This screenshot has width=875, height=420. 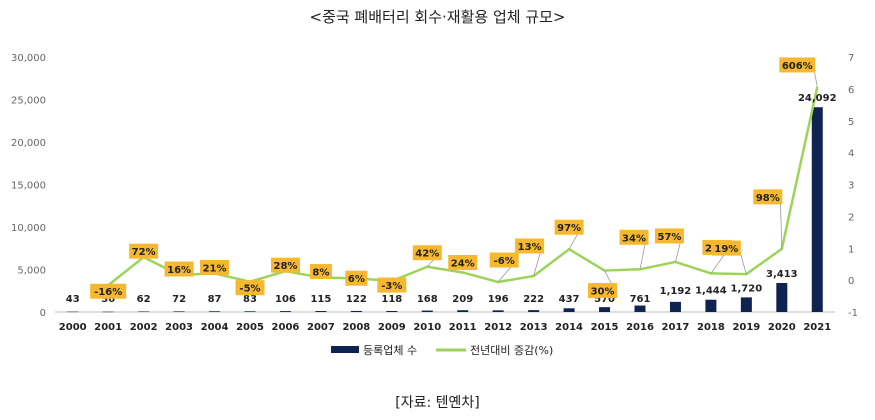 I want to click on right-axis-tick-label: 6, so click(x=851, y=90).